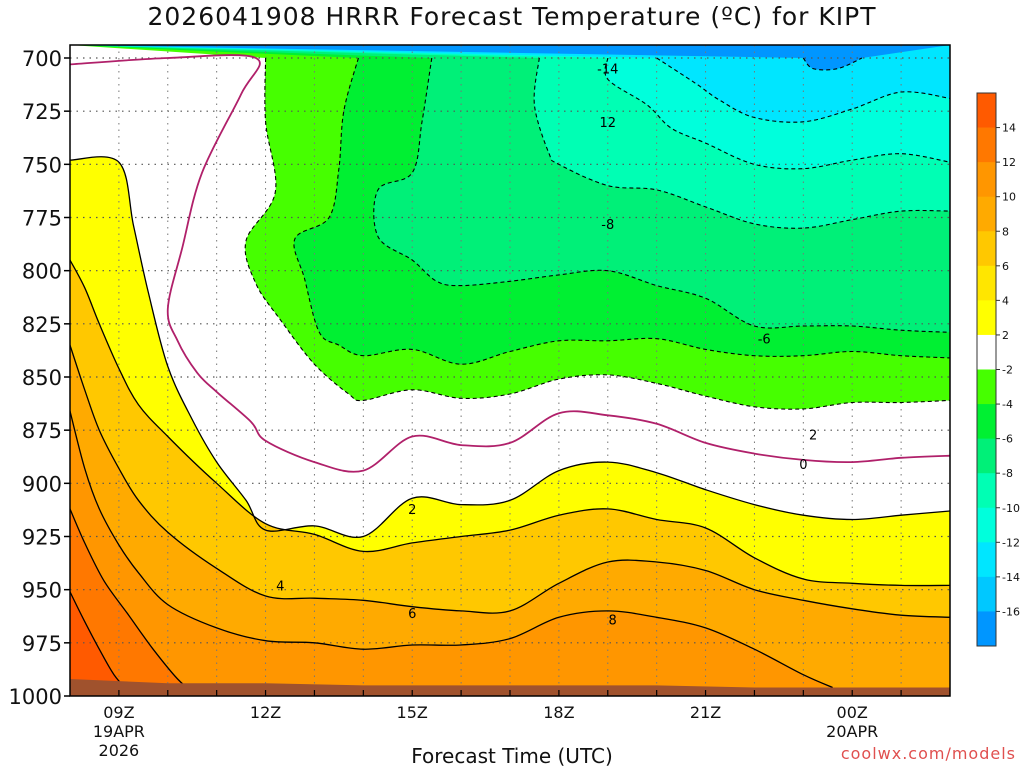 The image size is (1024, 768). I want to click on x-tick-label-21-0: 21Z, so click(705, 712).